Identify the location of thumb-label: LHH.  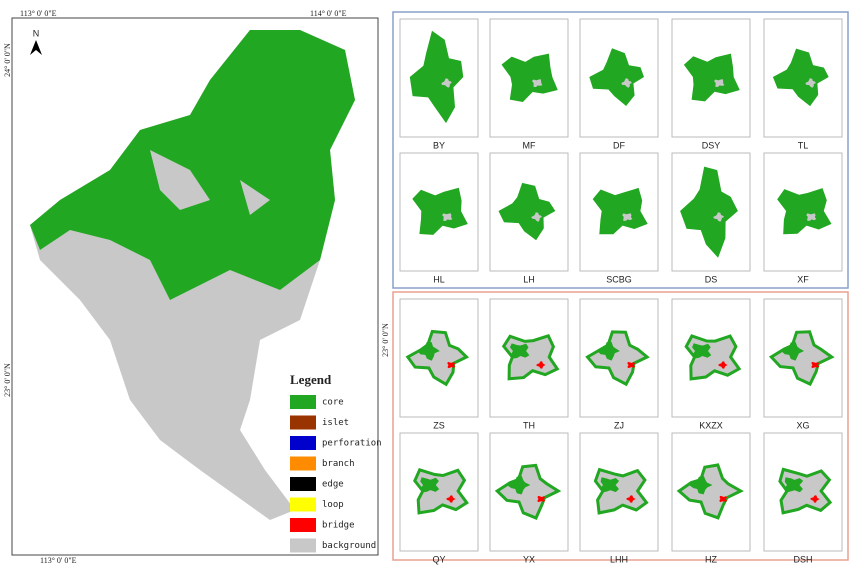
(619, 559).